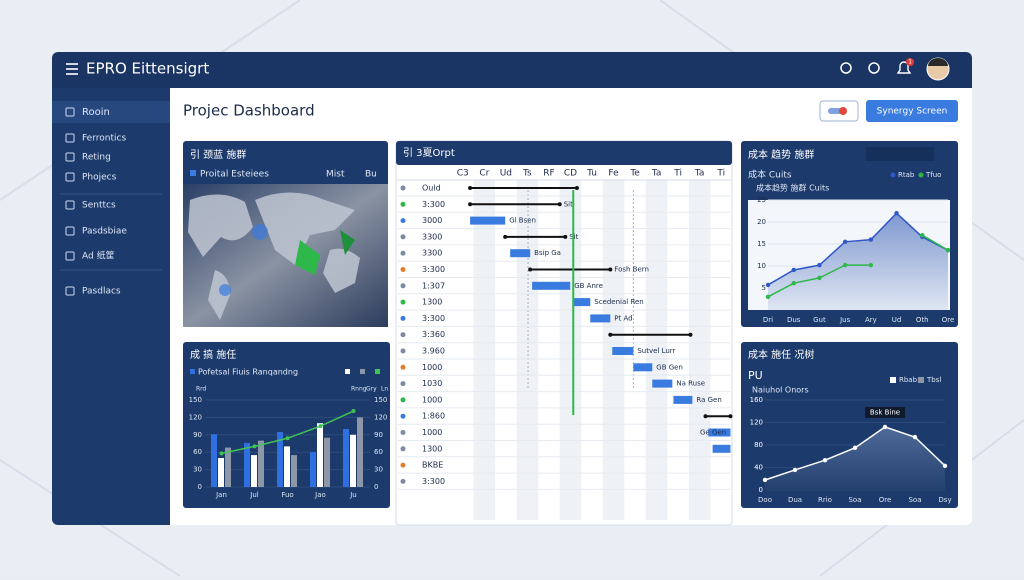 The image size is (1024, 580). I want to click on bell-icon, so click(904, 67).